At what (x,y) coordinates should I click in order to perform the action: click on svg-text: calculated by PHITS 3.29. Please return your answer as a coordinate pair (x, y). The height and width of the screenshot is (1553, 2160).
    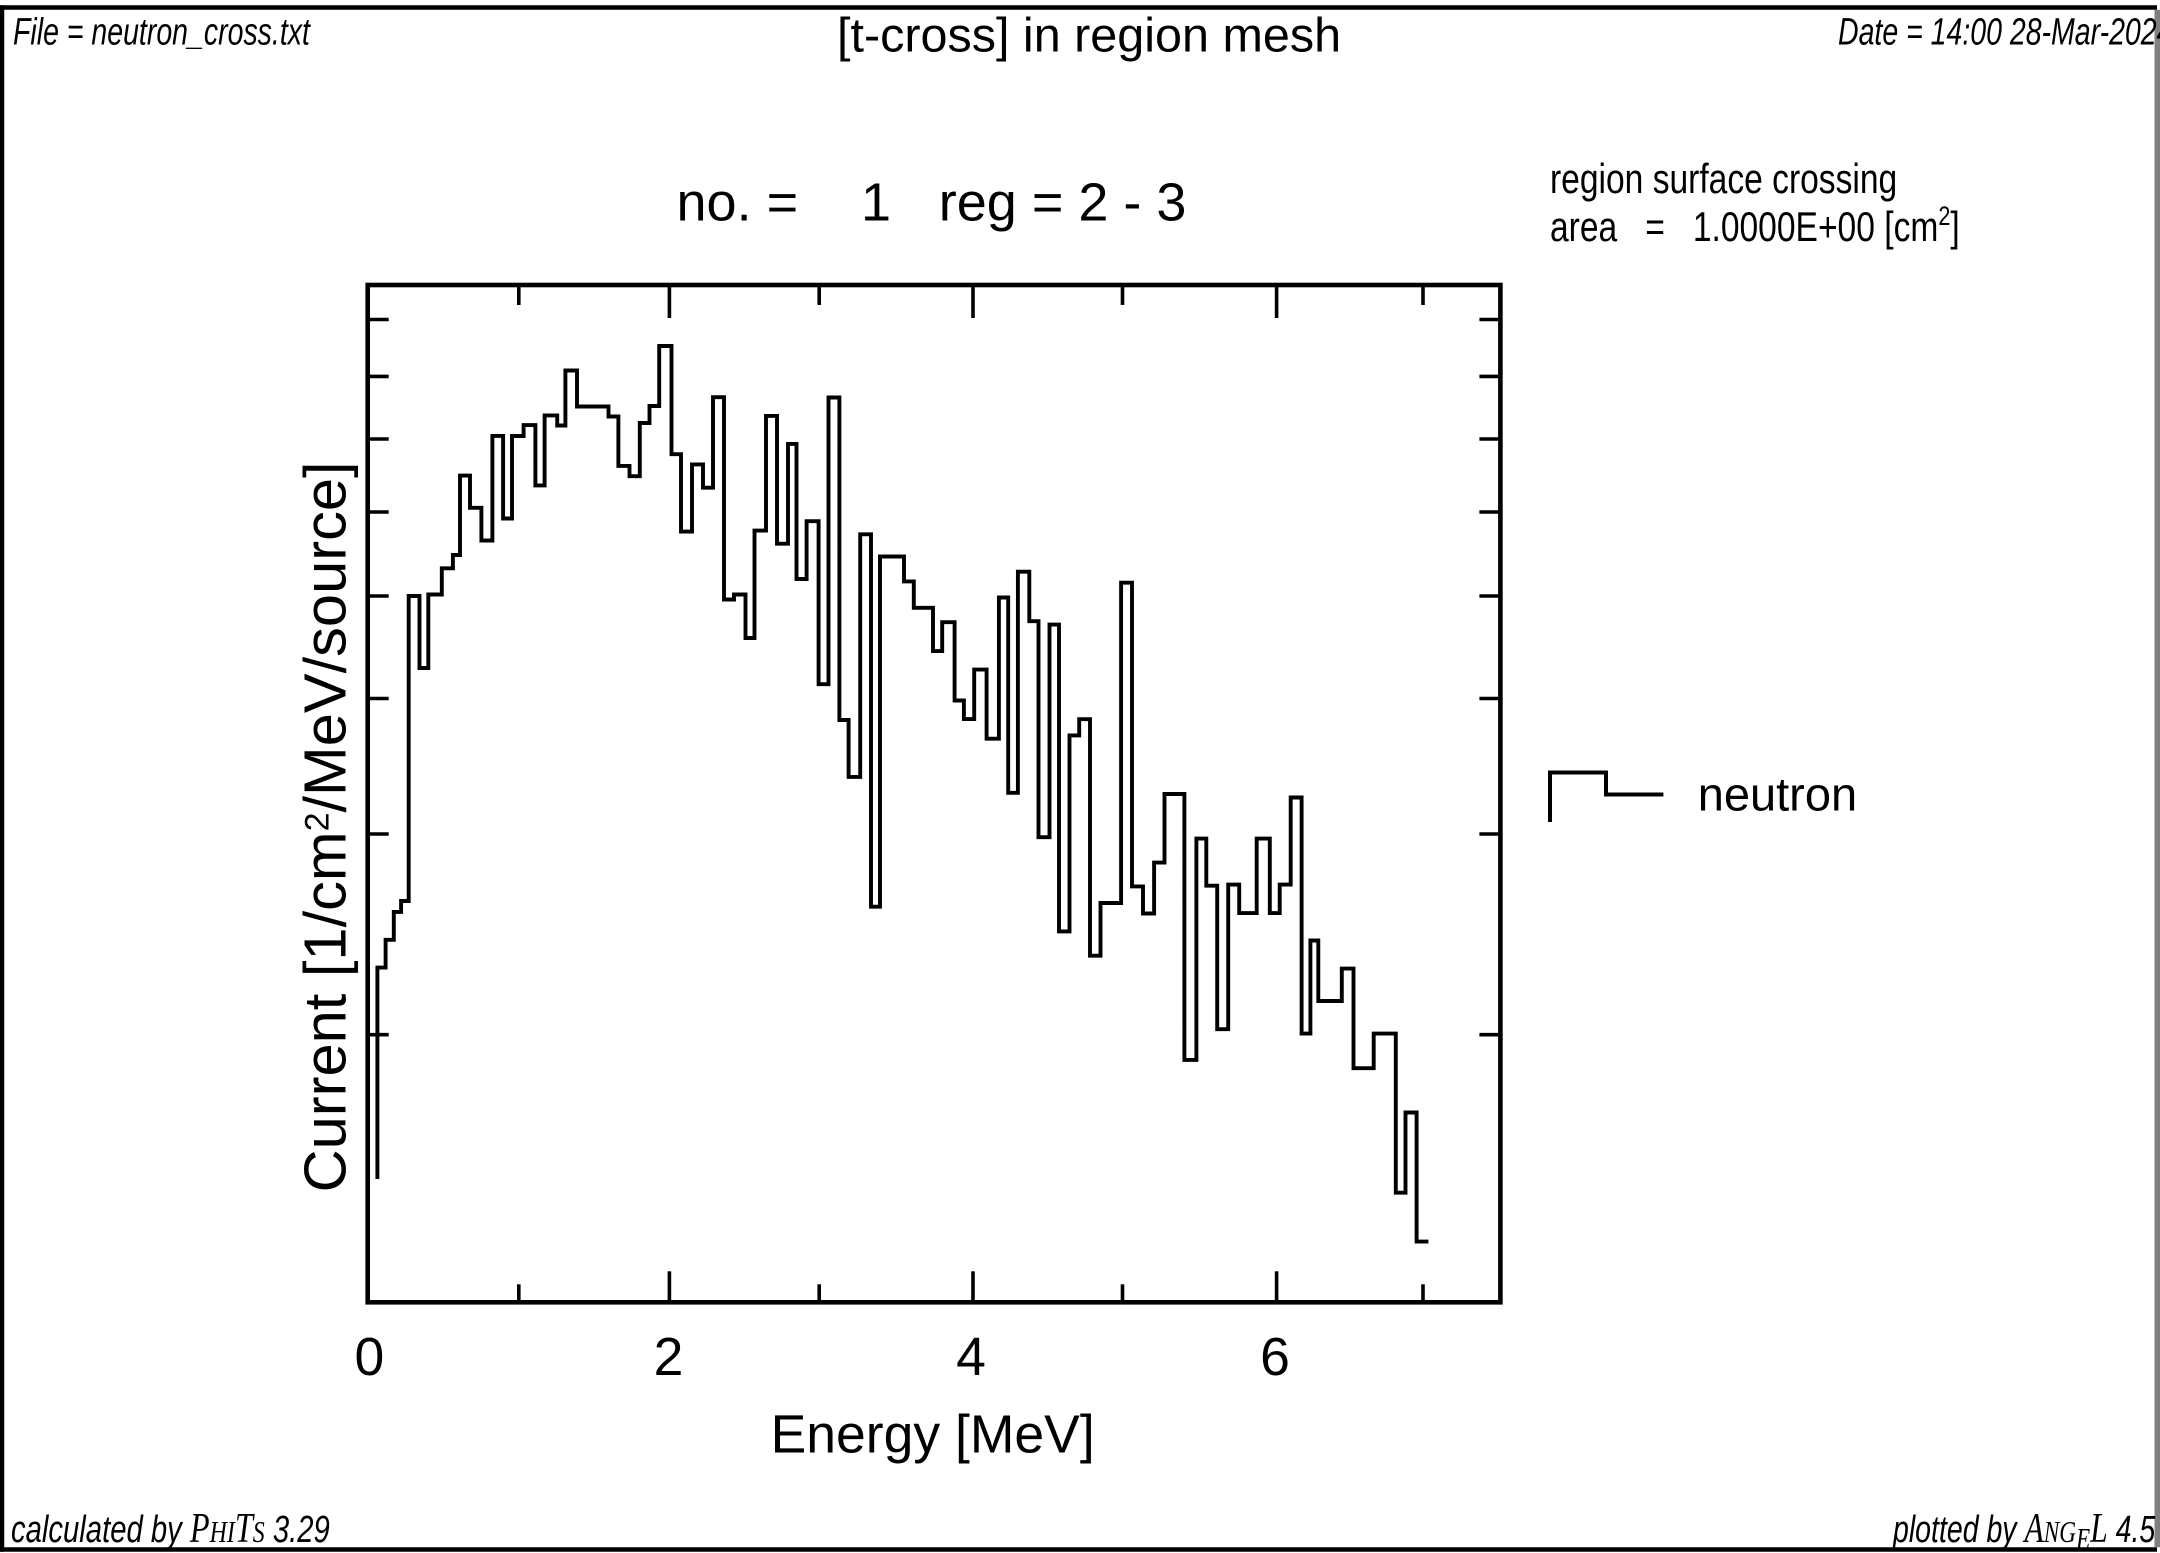
    Looking at the image, I should click on (170, 1529).